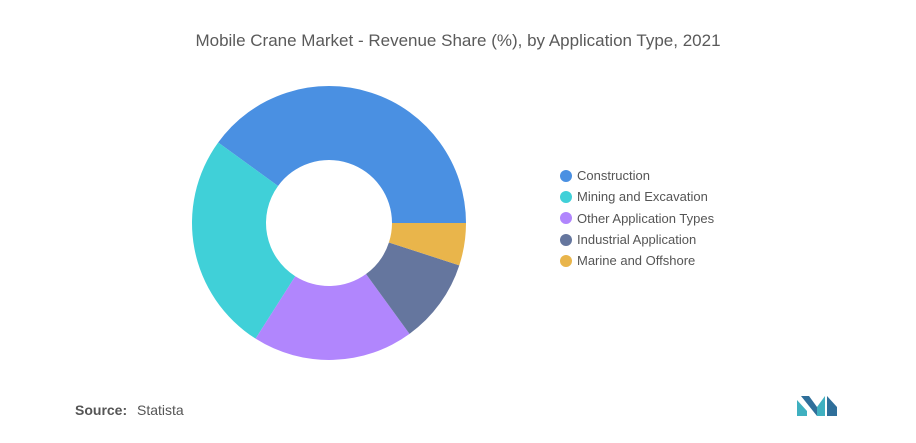  I want to click on legend-item: Marine and Offshore, so click(637, 260).